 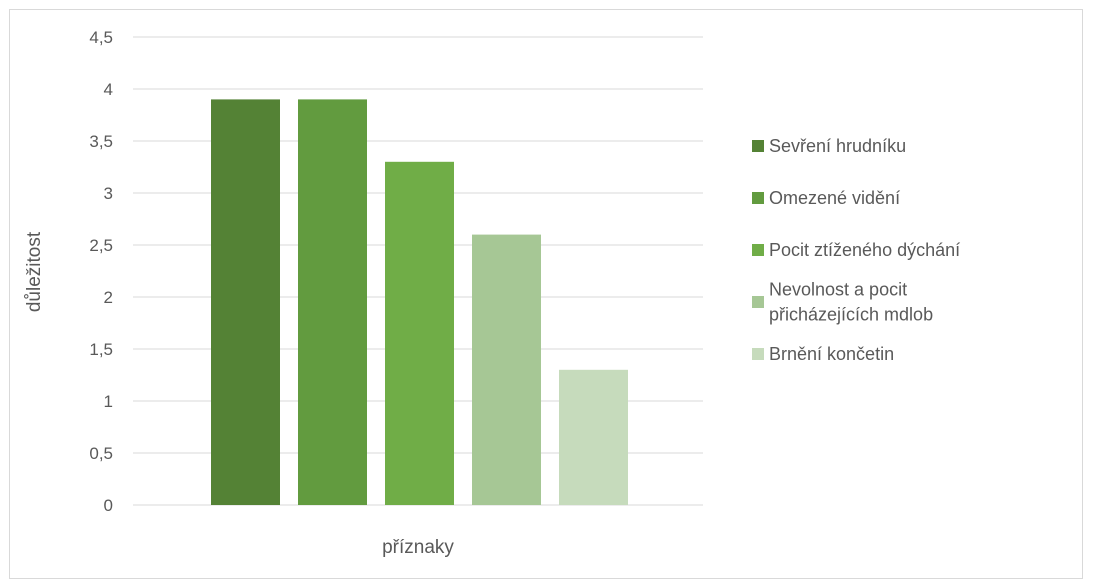 What do you see at coordinates (837, 146) in the screenshot?
I see `legend-label: Sevření hrudníku` at bounding box center [837, 146].